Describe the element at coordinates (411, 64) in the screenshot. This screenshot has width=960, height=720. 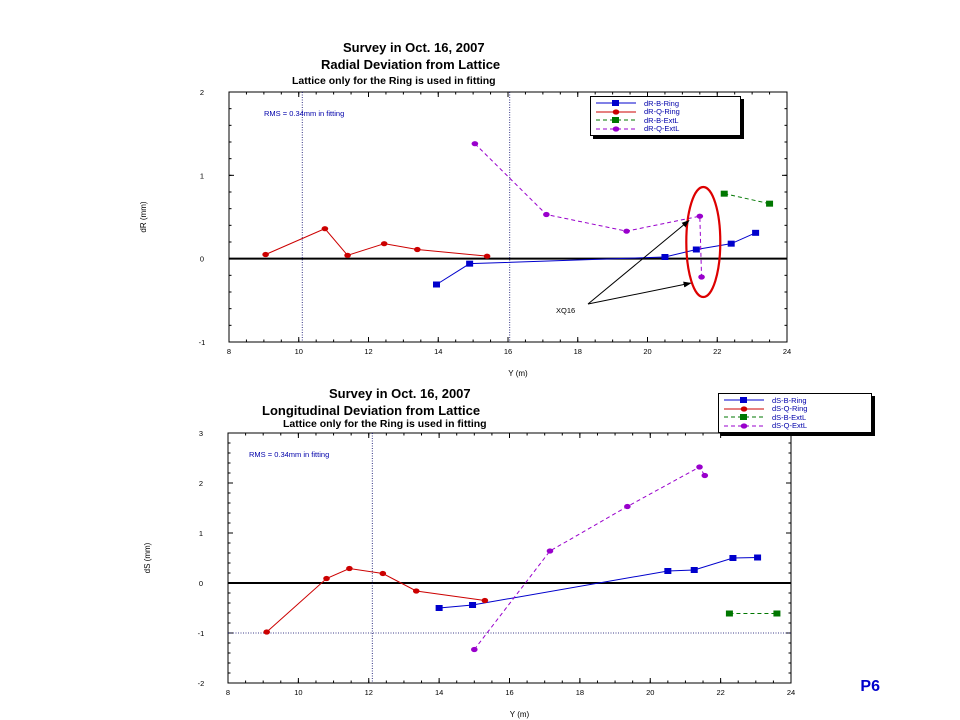
I see `chart1-subtitle: Radial Deviation from Lattice` at that location.